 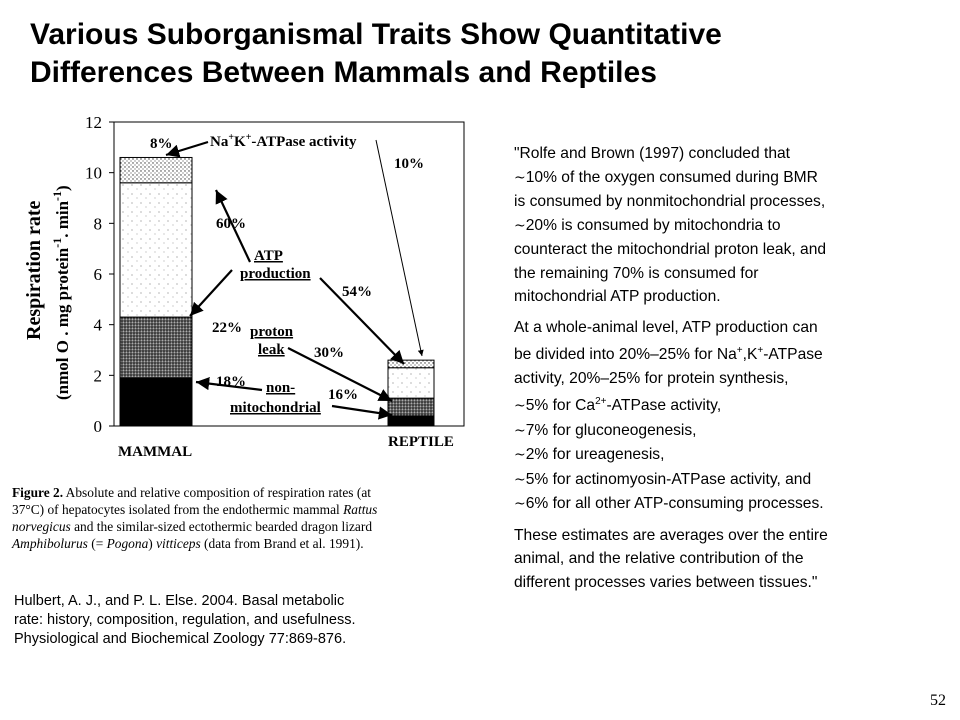 I want to click on sup-plus-2: +, so click(x=760, y=350).